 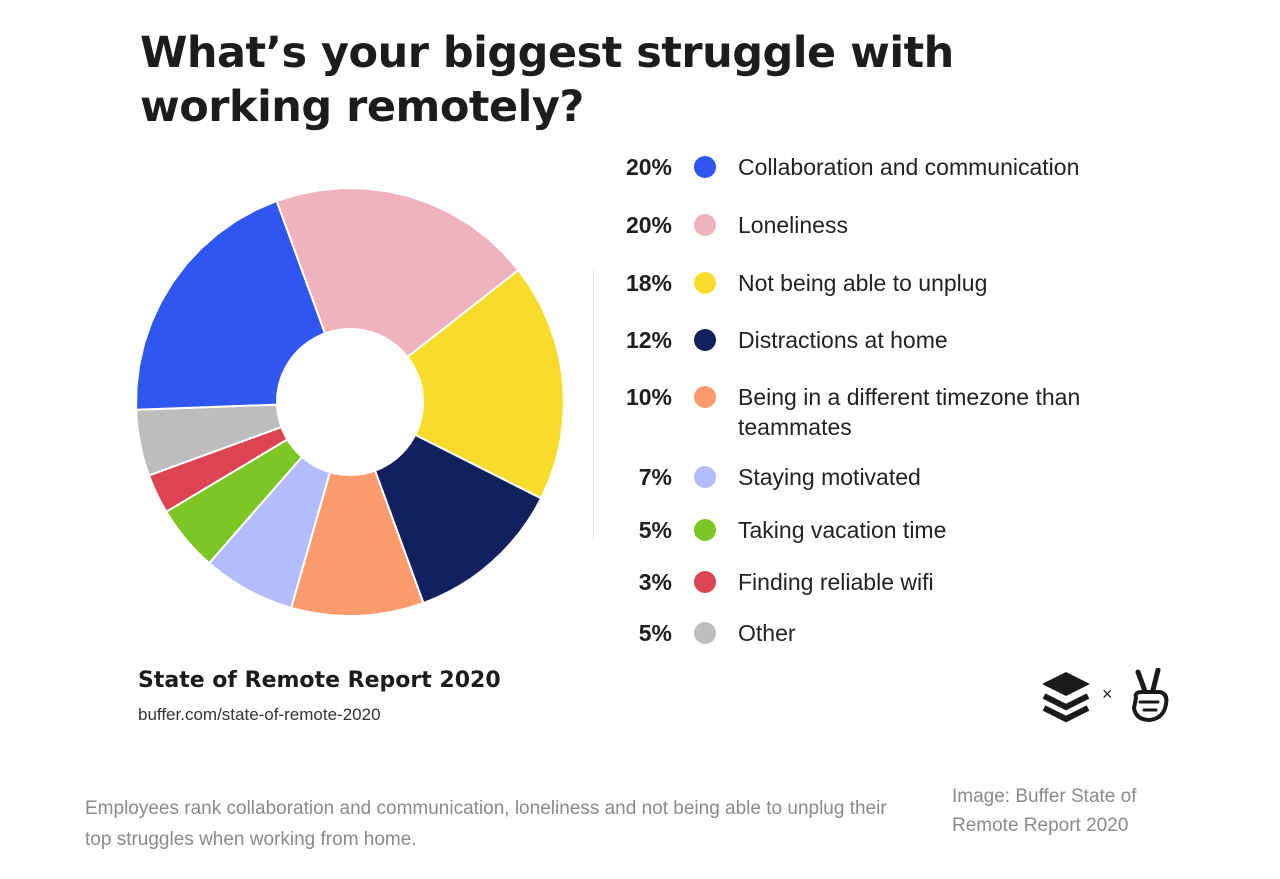 I want to click on legend-percentage: 3%, so click(x=655, y=582).